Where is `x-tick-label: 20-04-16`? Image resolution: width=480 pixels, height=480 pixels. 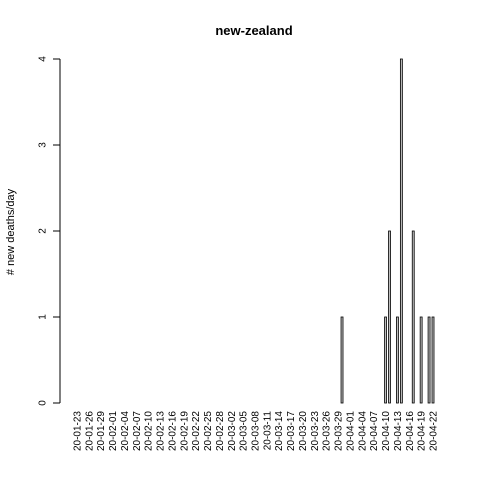
x-tick-label: 20-04-16 is located at coordinates (410, 431).